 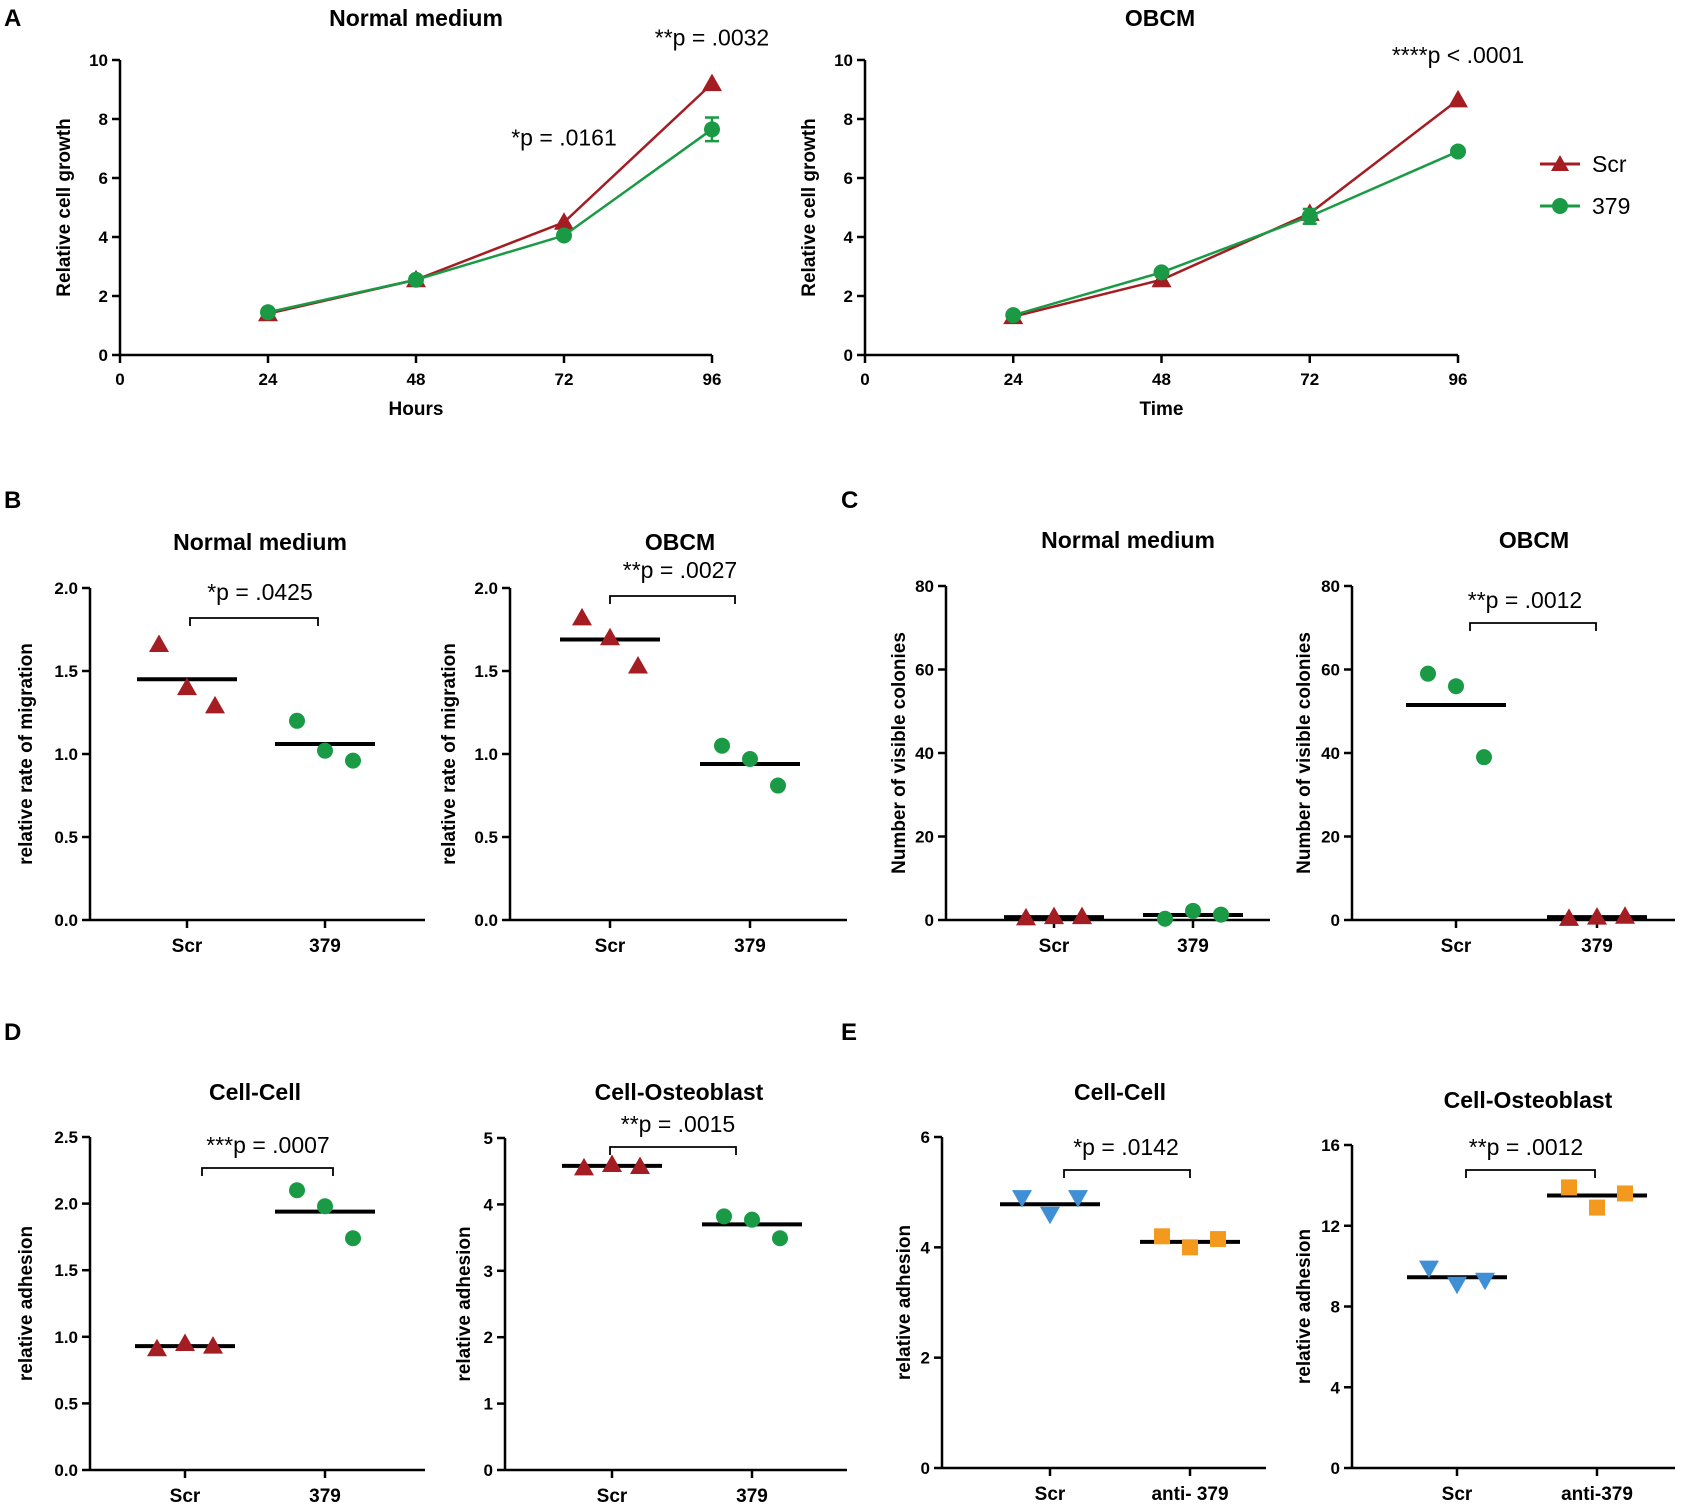 What do you see at coordinates (1526, 1147) in the screenshot?
I see `significance-label: **p = .0012` at bounding box center [1526, 1147].